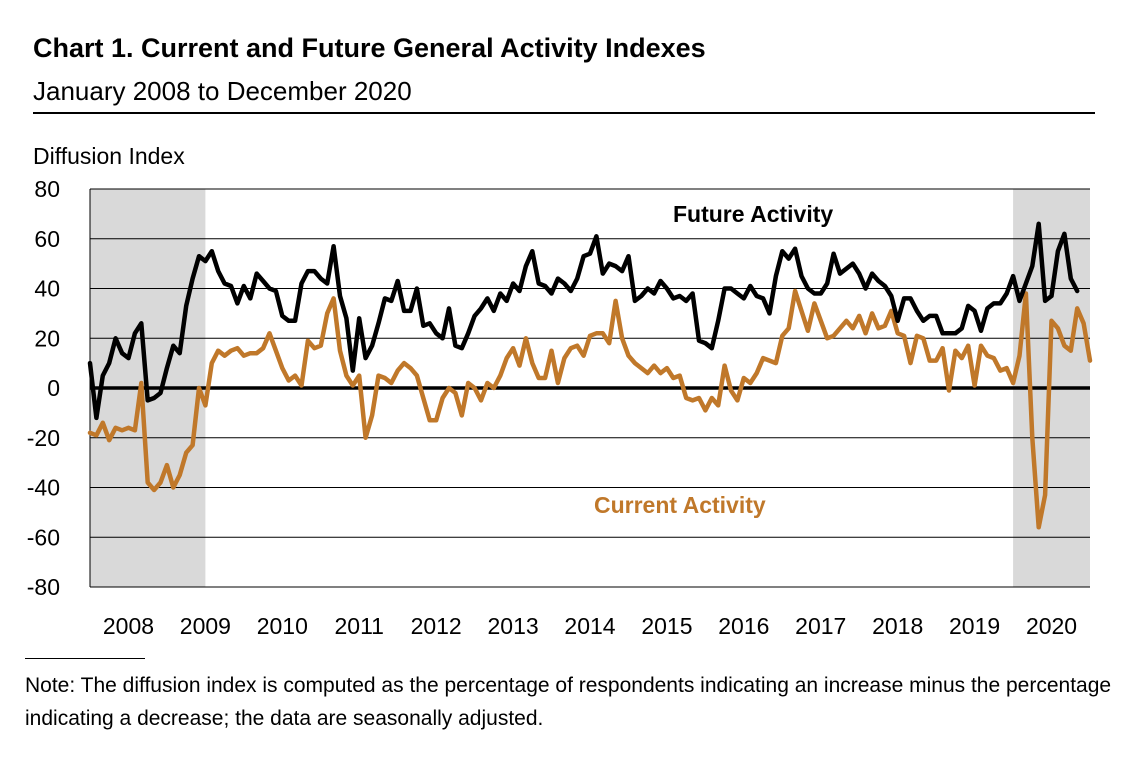  Describe the element at coordinates (436, 626) in the screenshot. I see `x-tick-label-2012: 2012` at that location.